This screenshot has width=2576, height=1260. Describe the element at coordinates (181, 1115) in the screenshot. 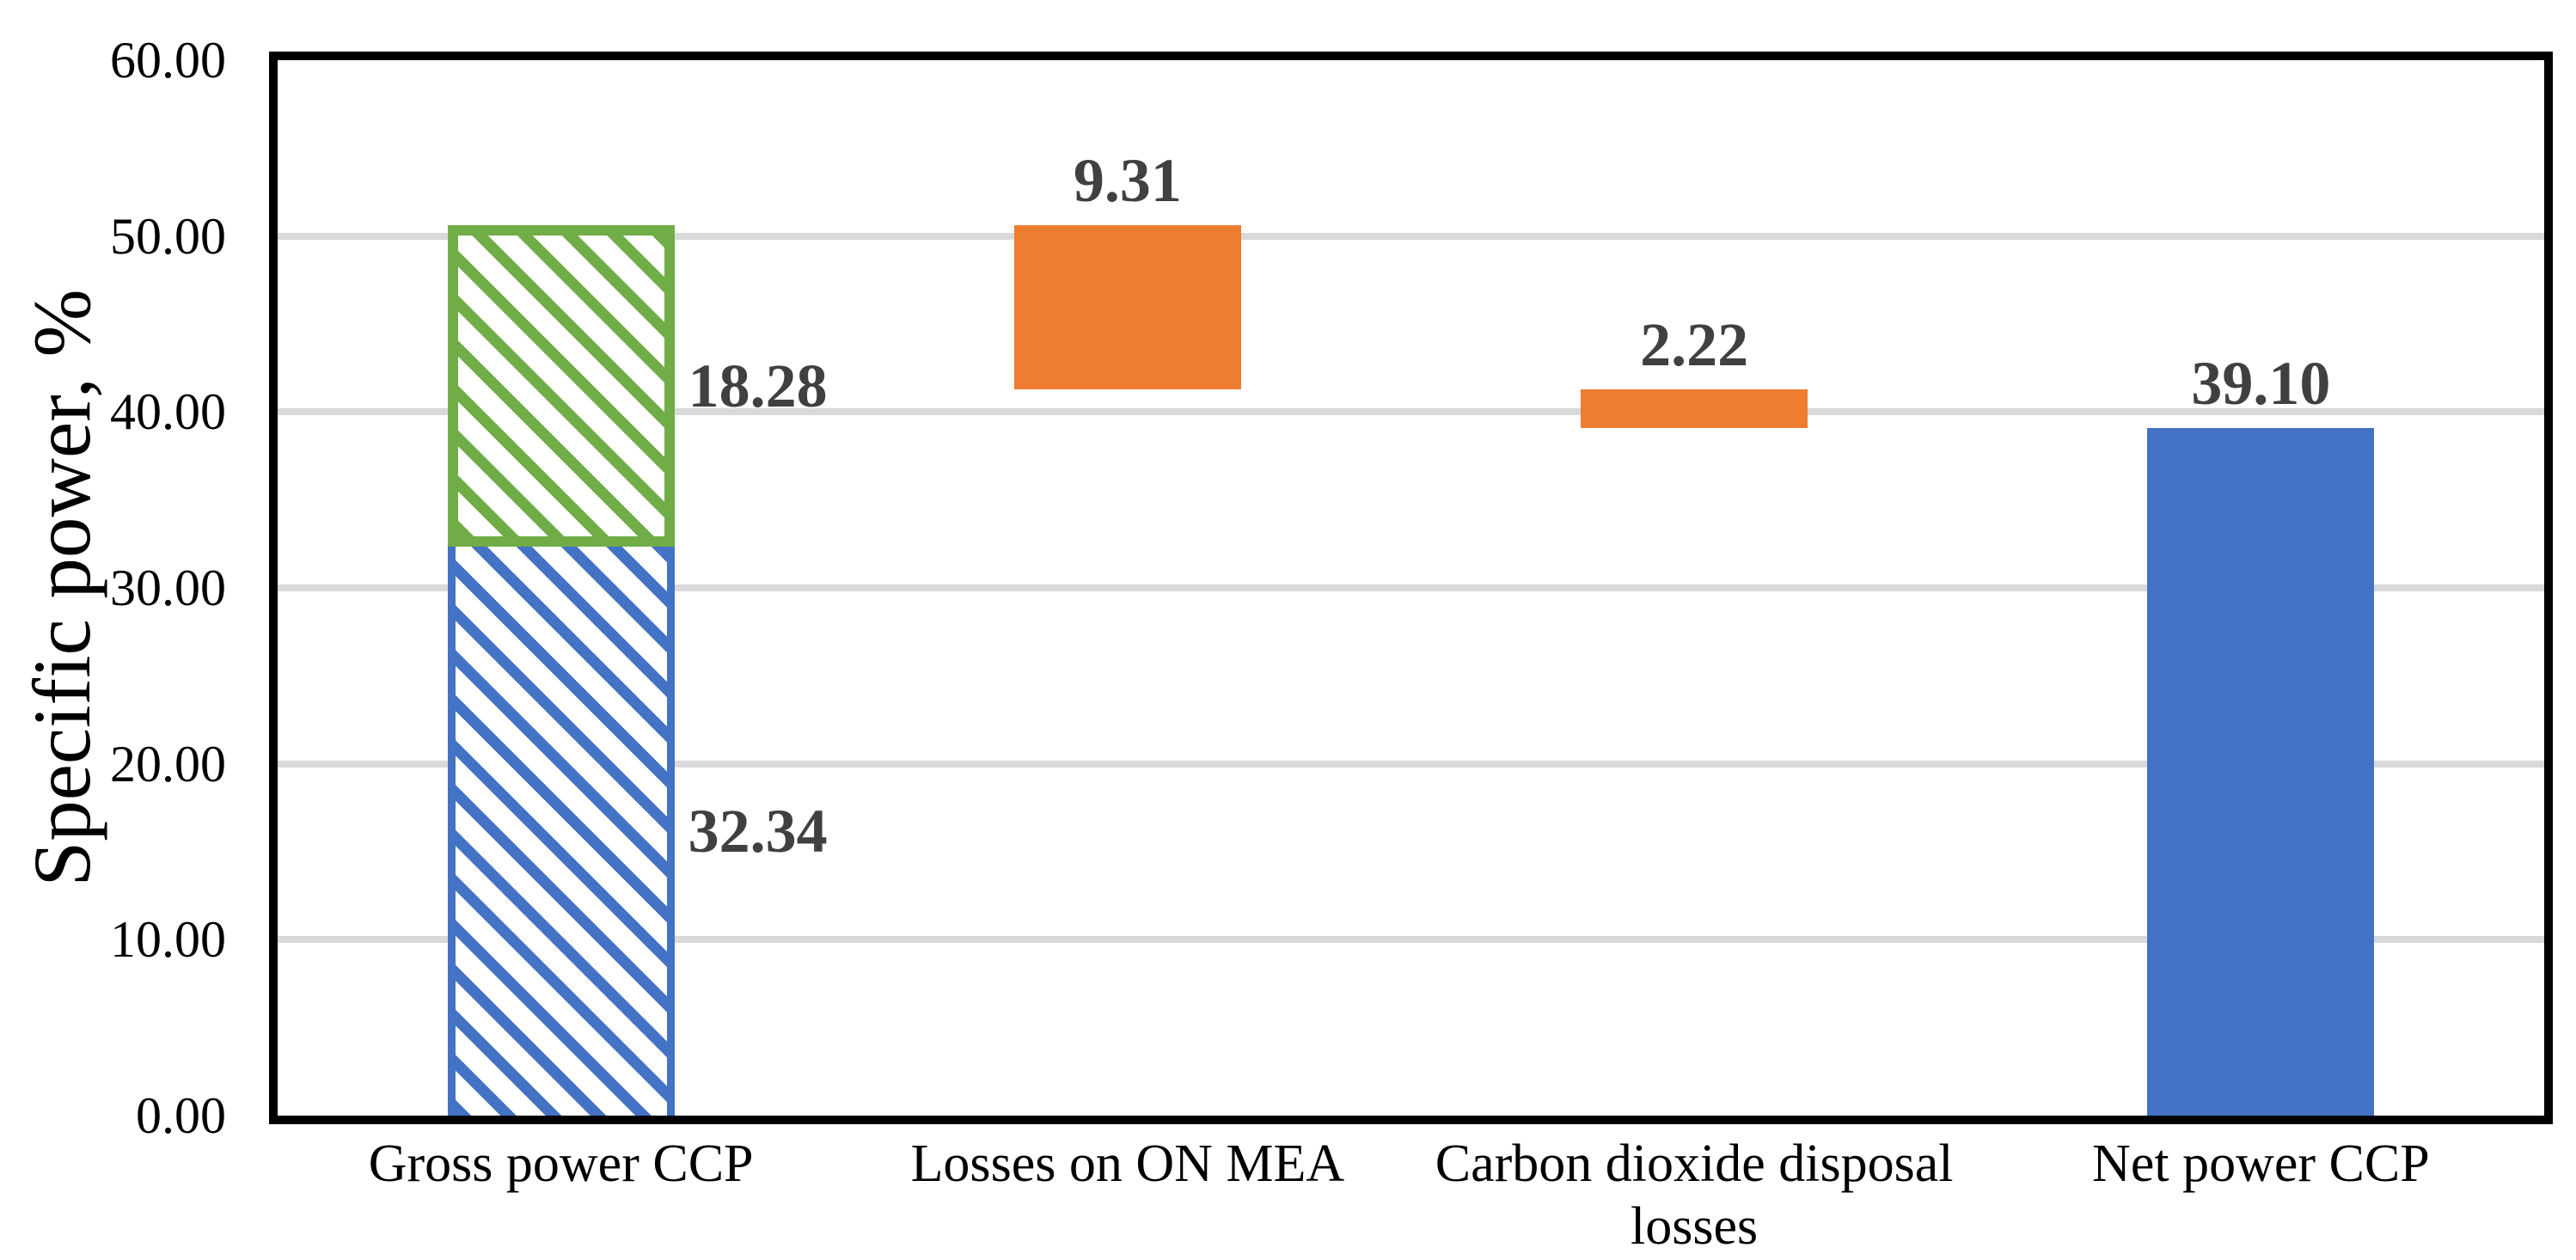

I see `y-tick-label: 0.00` at that location.